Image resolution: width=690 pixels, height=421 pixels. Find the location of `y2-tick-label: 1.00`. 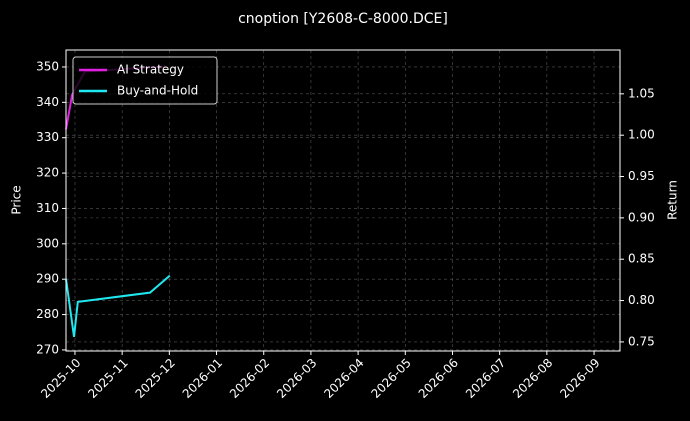

y2-tick-label: 1.00 is located at coordinates (641, 135).